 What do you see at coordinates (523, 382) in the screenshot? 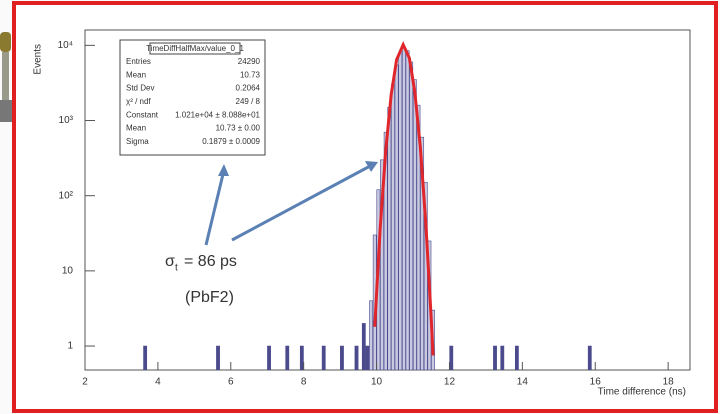
I see `x-tick-label: 14` at bounding box center [523, 382].